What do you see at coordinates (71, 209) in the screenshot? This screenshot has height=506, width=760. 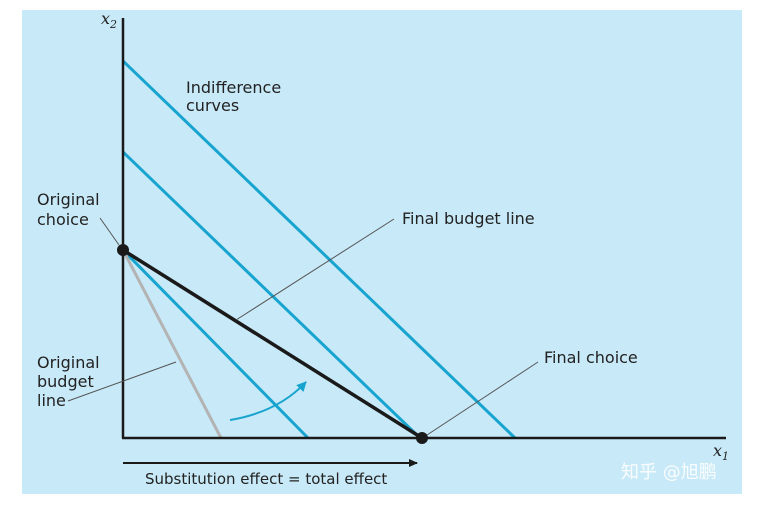 I see `original-choice-label: Original choice` at bounding box center [71, 209].